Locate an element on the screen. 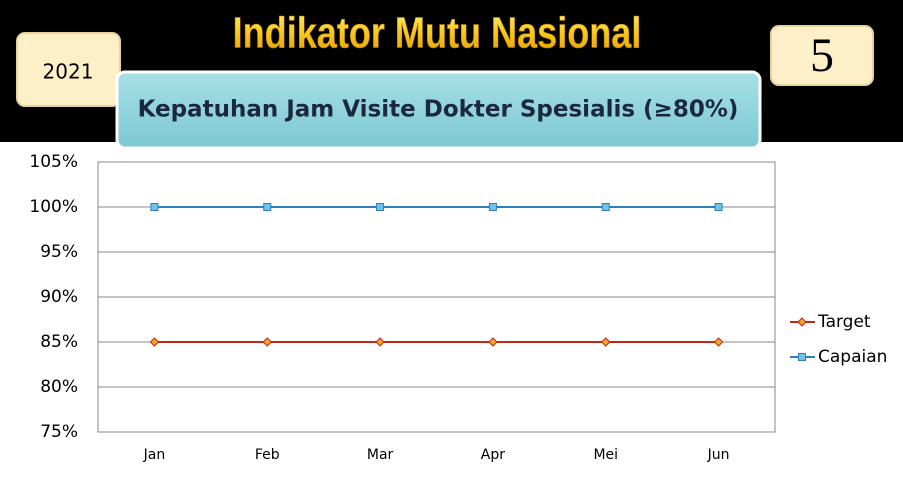 Image resolution: width=903 pixels, height=497 pixels. number: 5 is located at coordinates (822, 55).